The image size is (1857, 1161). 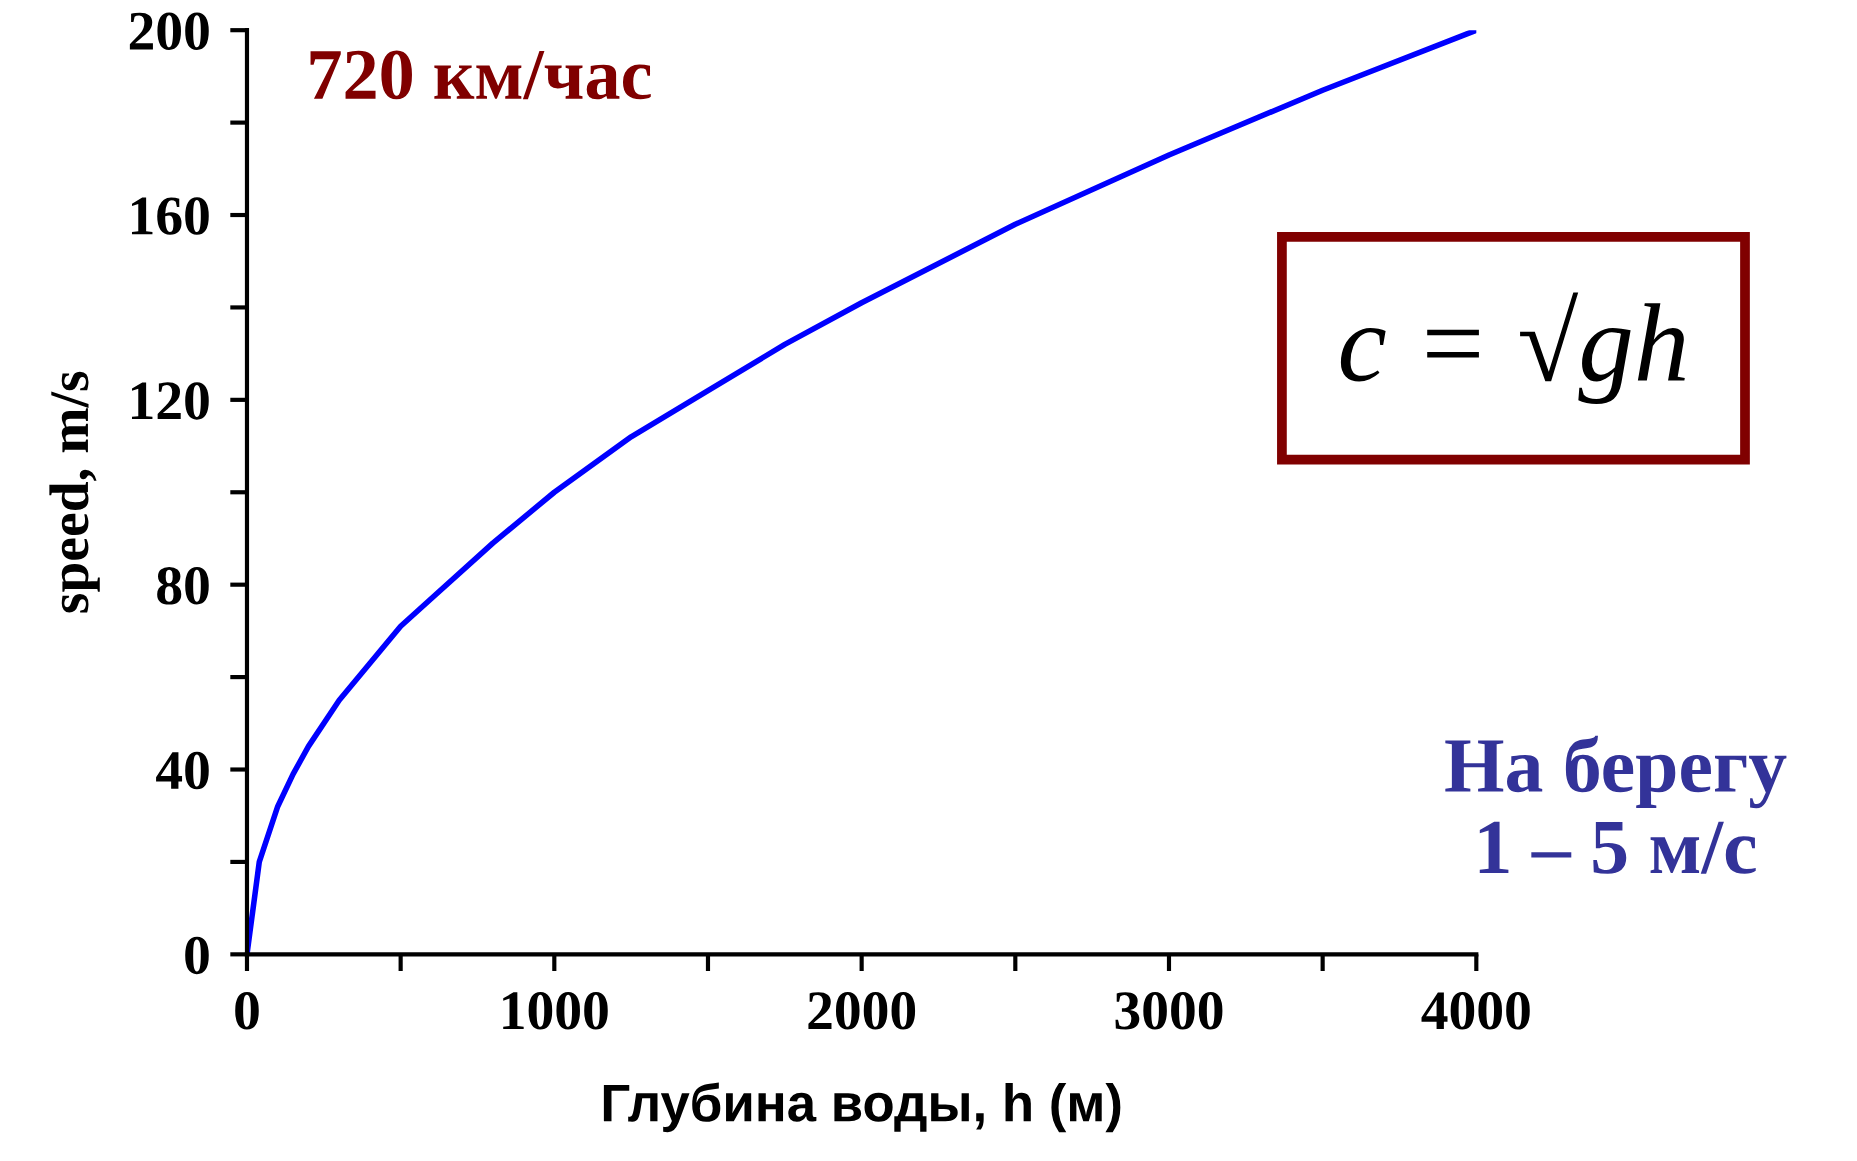 What do you see at coordinates (555, 1011) in the screenshot?
I see `x-tick-label: 1000` at bounding box center [555, 1011].